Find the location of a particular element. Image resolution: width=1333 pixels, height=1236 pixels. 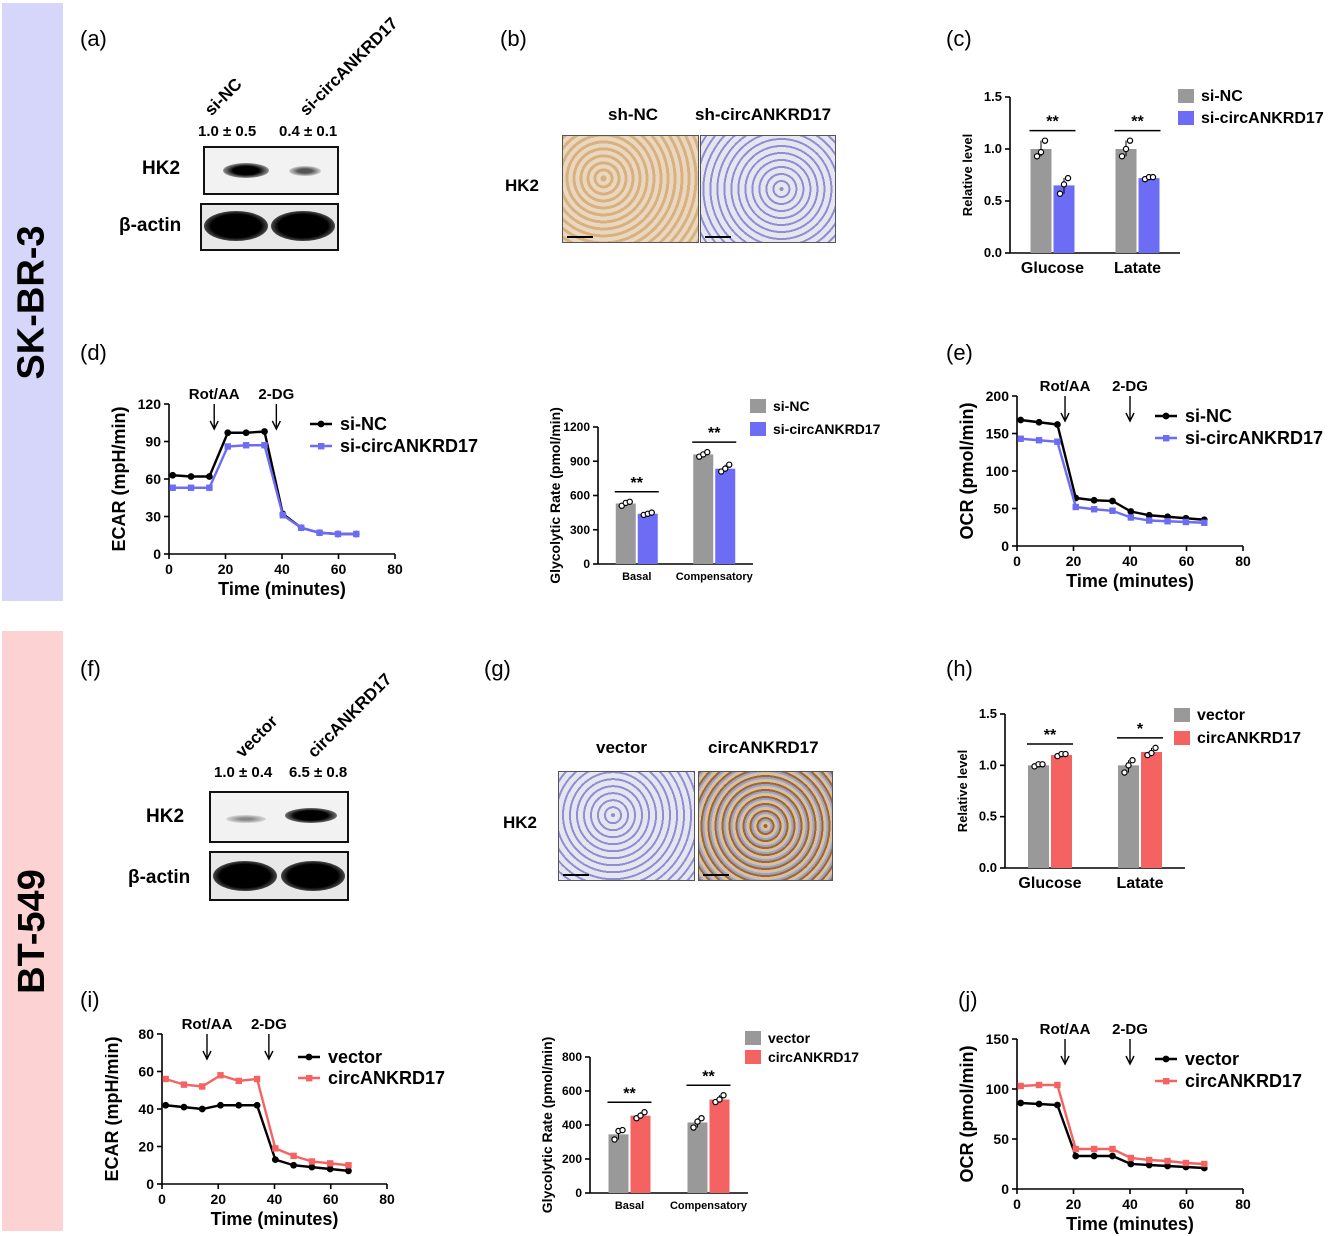

bar-vector-basal is located at coordinates (618, 1163).